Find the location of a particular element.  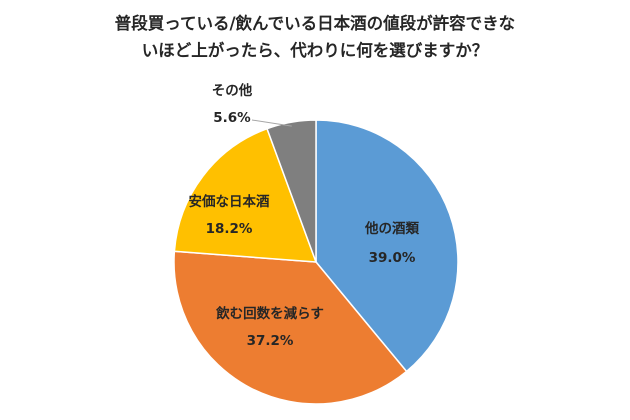

slice-label-2: 飲む回数を減らす is located at coordinates (269, 313).